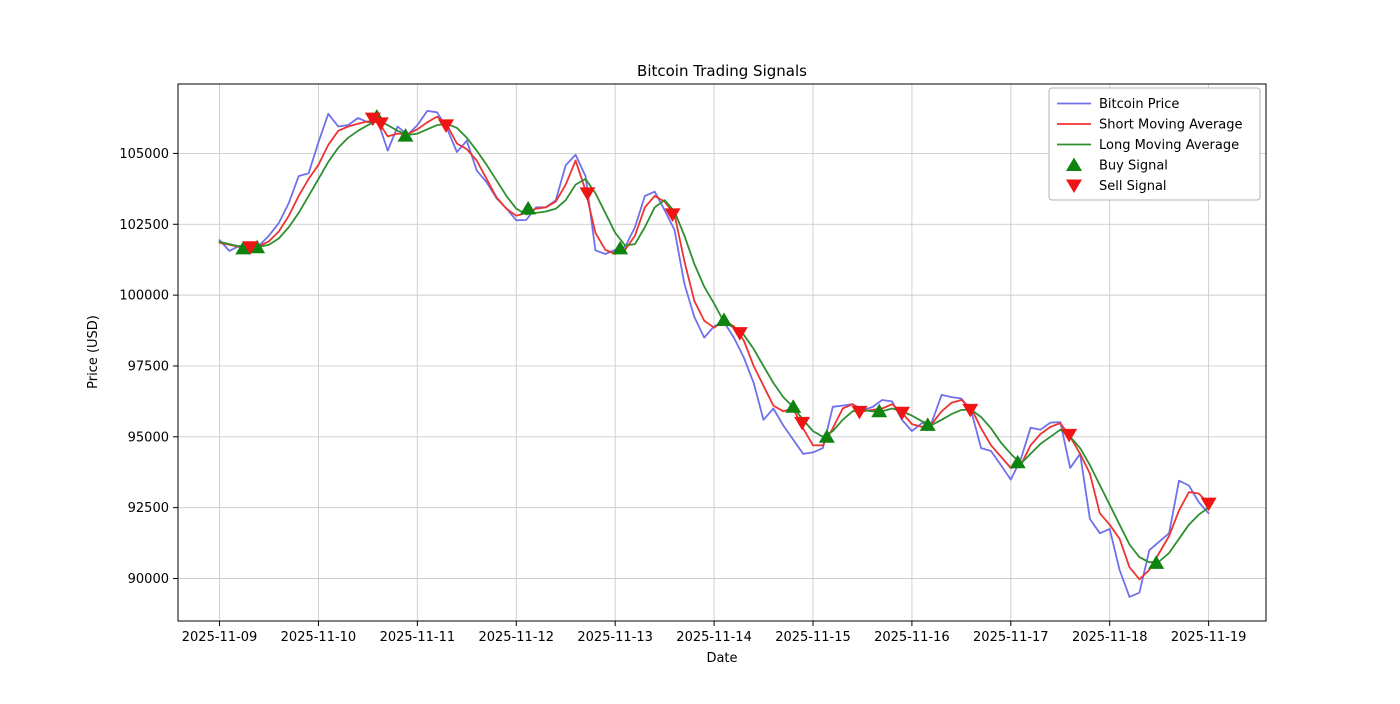  Describe the element at coordinates (912, 637) in the screenshot. I see `x-tick-label: 2025-11-16` at that location.